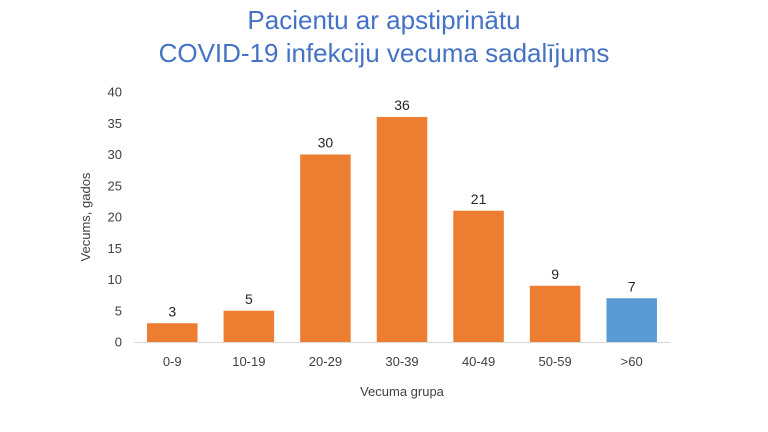  I want to click on x-tick-label: 20-29, so click(325, 361).